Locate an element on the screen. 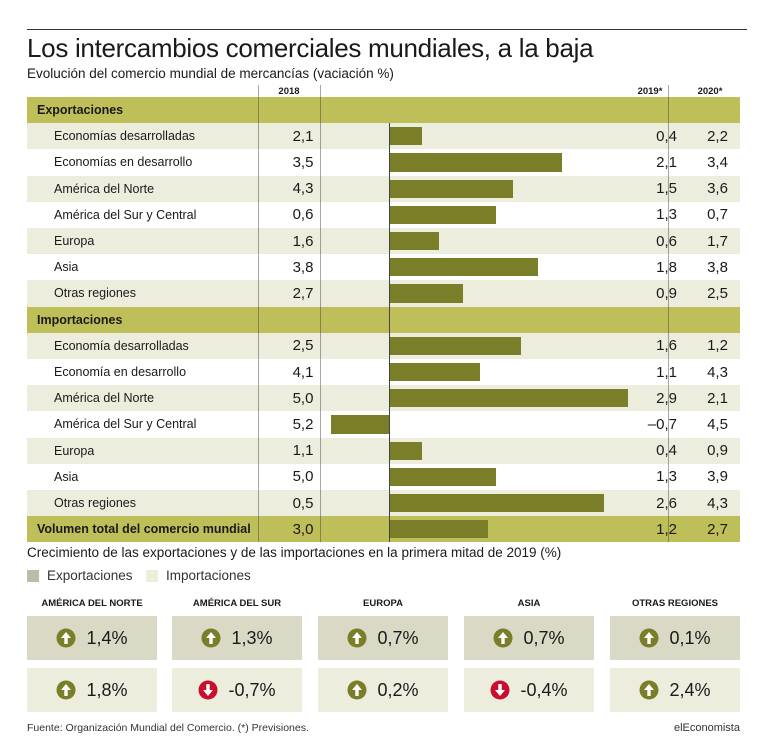 The image size is (770, 752). table-row: América del Norte 4,3 1,5 3,6 is located at coordinates (383, 188).